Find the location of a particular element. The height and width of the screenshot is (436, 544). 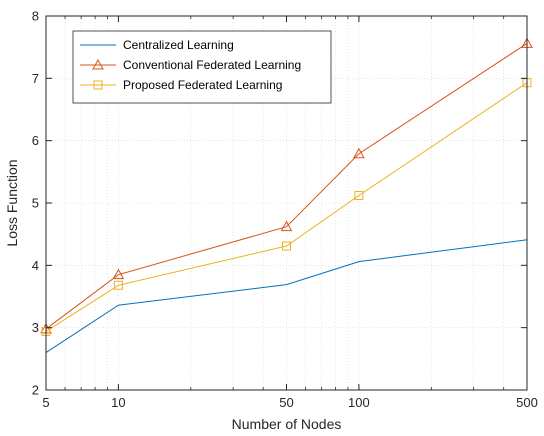

y-tick-label: 5 is located at coordinates (35, 203).